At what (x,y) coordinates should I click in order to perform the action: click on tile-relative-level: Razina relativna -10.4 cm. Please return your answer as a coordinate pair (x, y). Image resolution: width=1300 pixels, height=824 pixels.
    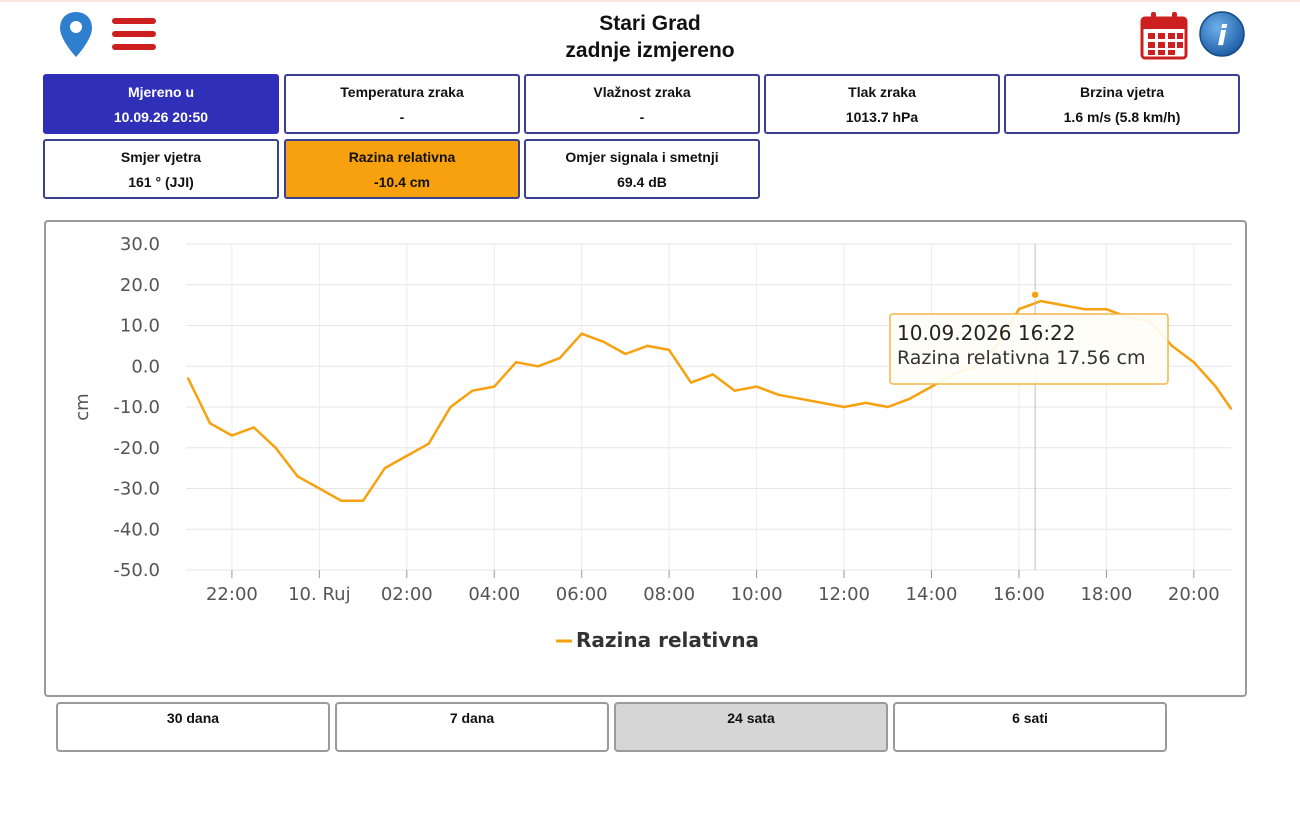
    Looking at the image, I should click on (402, 169).